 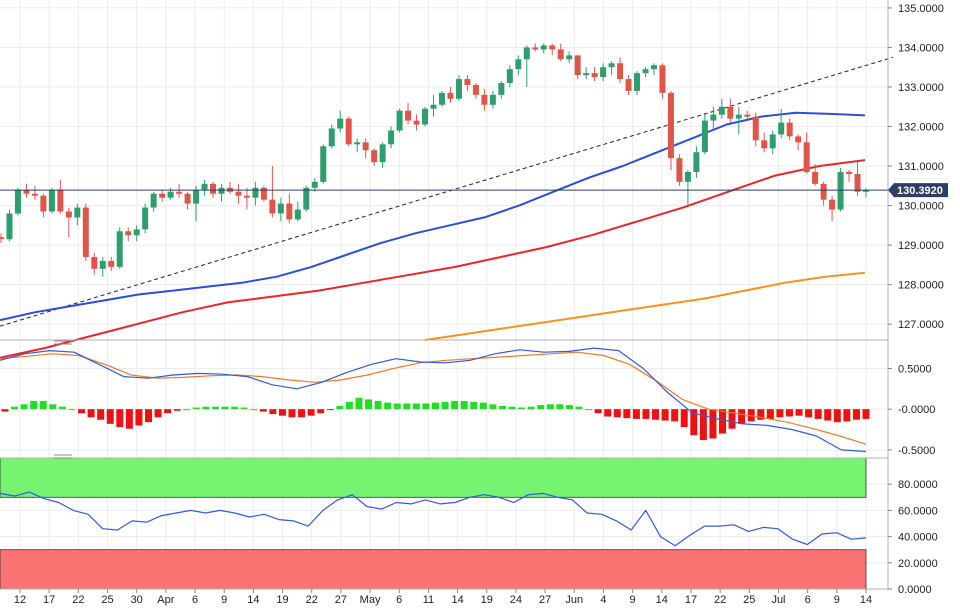 What do you see at coordinates (915, 369) in the screenshot?
I see `y-tick-label: 0.5000` at bounding box center [915, 369].